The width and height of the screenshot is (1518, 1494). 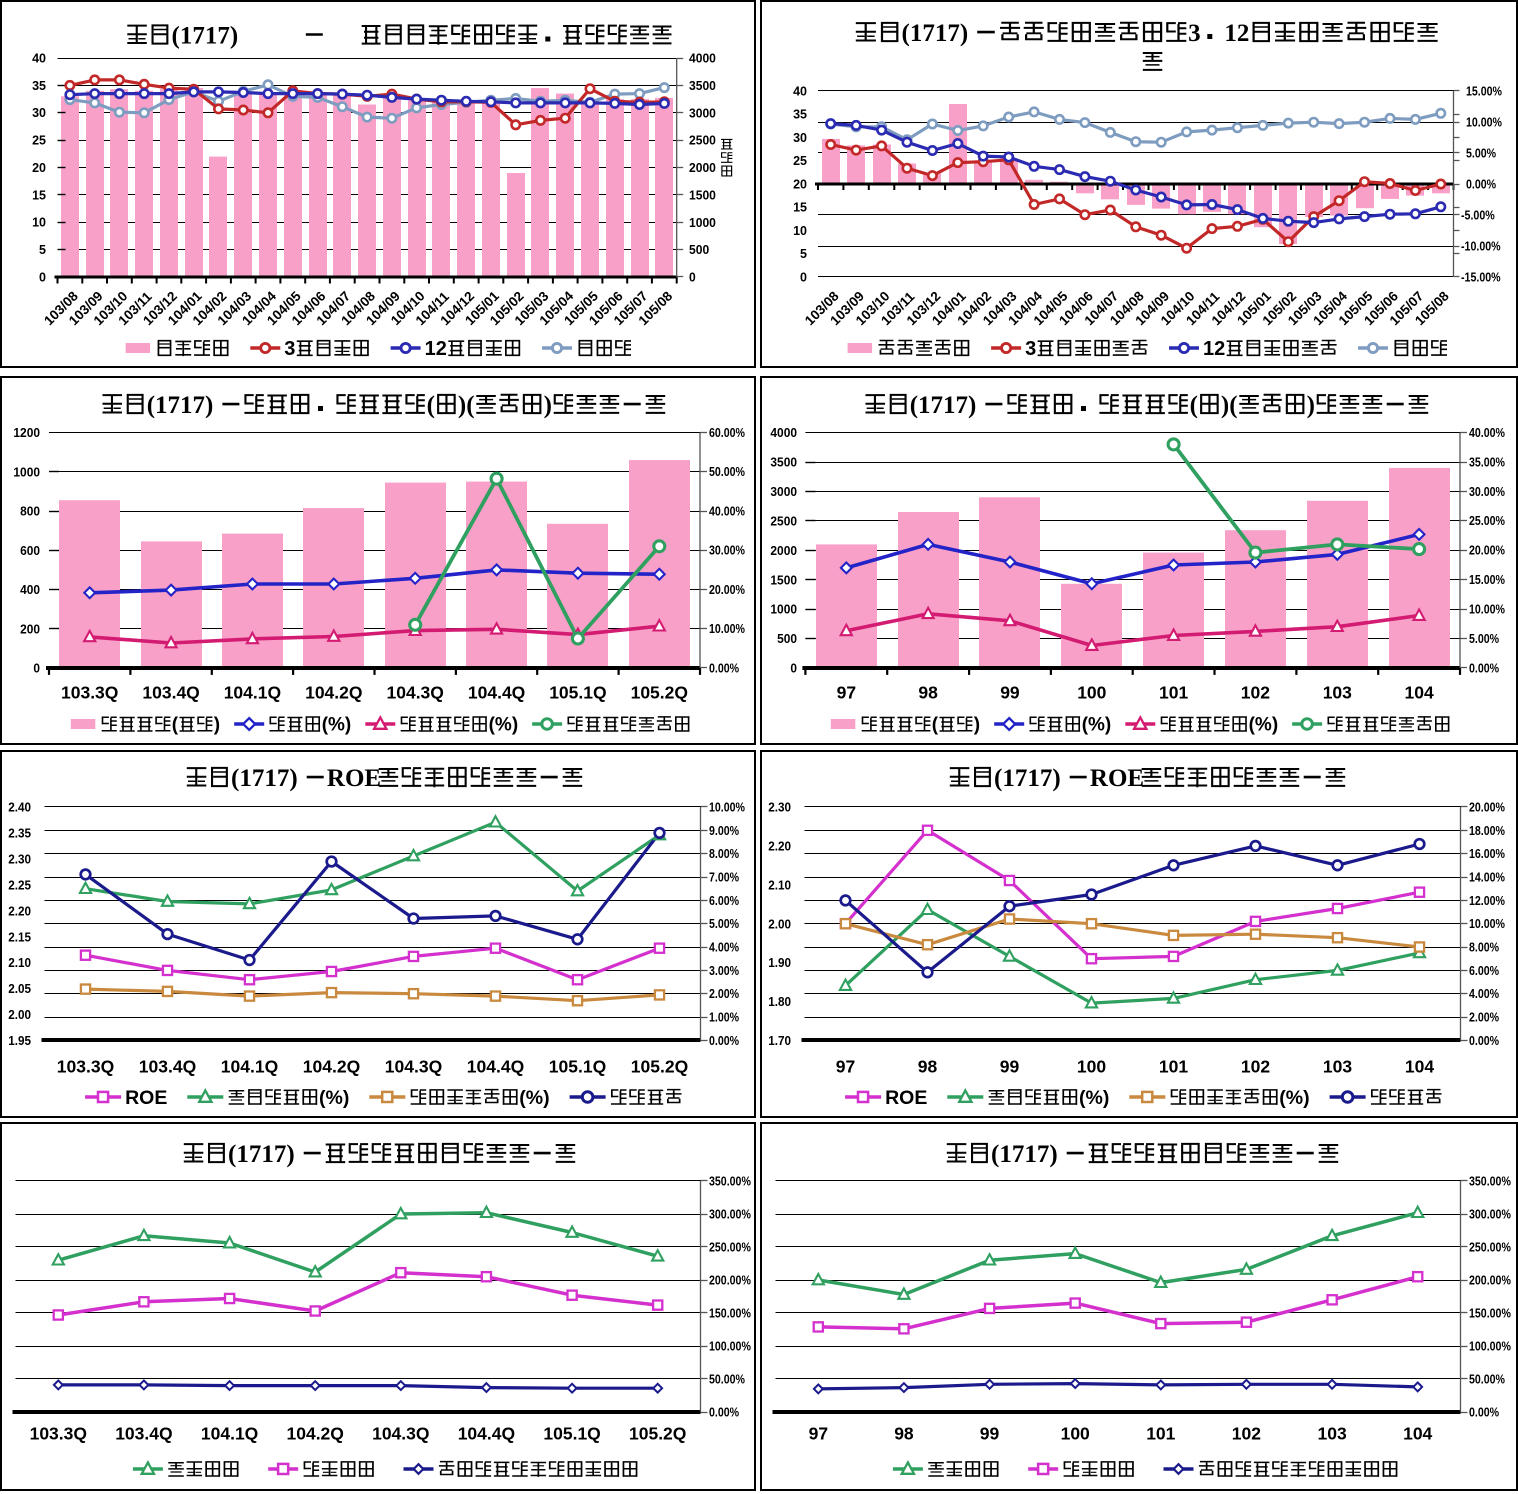 I want to click on svg-text: 2500, so click(x=783, y=520).